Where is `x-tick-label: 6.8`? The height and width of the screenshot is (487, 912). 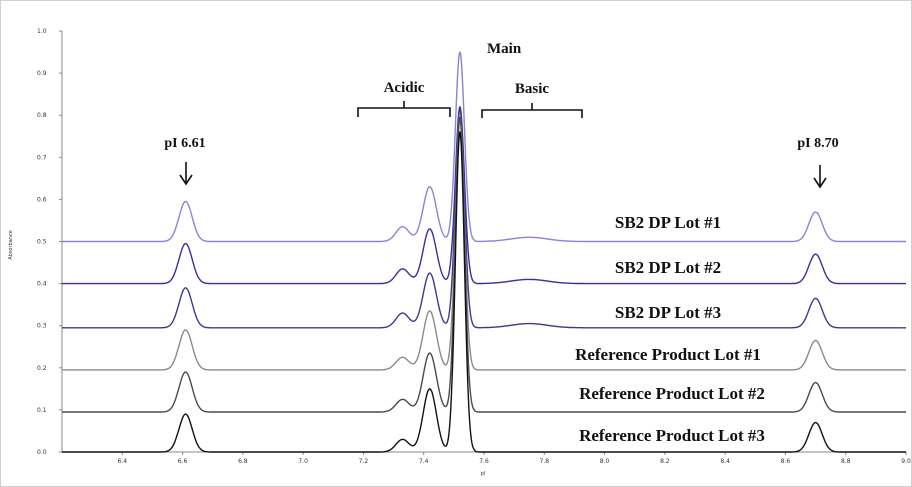 x-tick-label: 6.8 is located at coordinates (243, 461).